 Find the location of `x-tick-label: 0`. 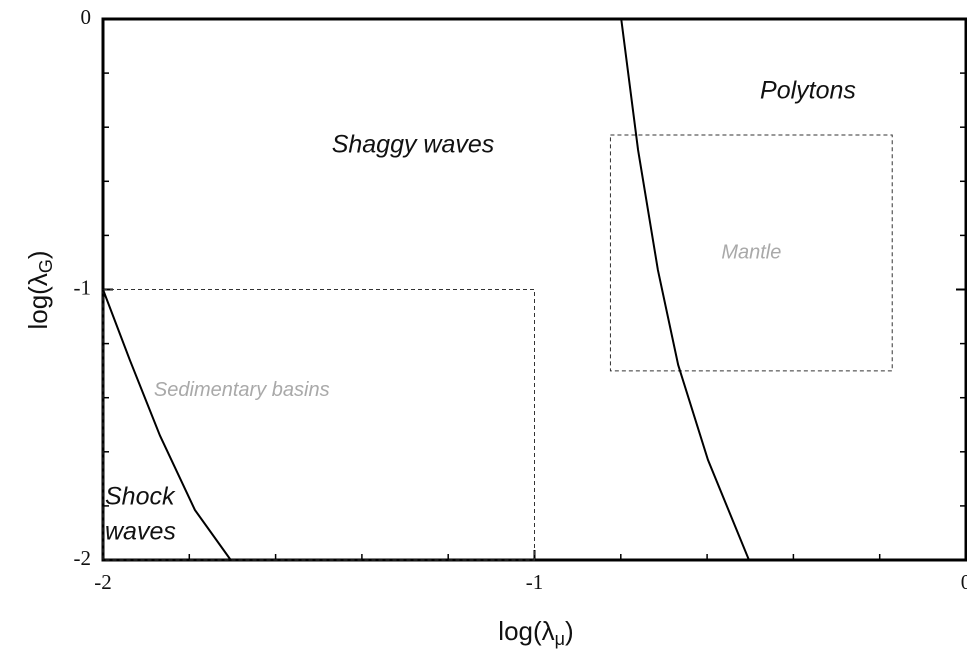

x-tick-label: 0 is located at coordinates (964, 582).